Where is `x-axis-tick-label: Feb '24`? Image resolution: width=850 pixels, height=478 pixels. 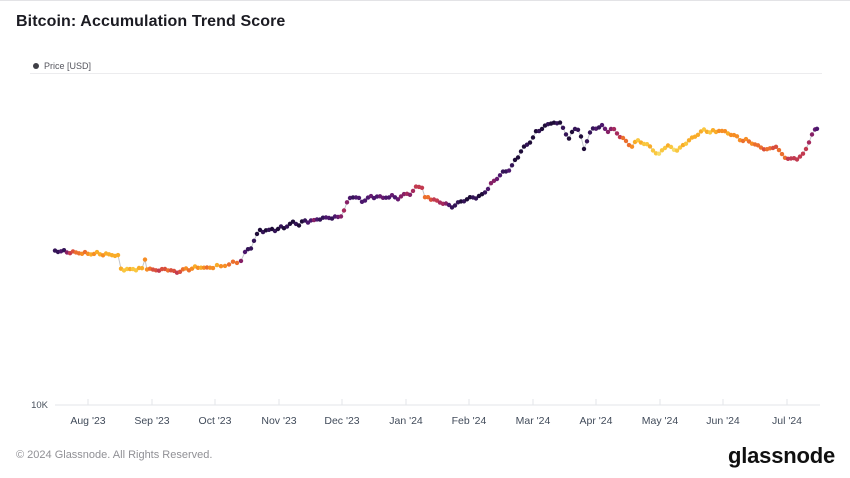
x-axis-tick-label: Feb '24 is located at coordinates (469, 421).